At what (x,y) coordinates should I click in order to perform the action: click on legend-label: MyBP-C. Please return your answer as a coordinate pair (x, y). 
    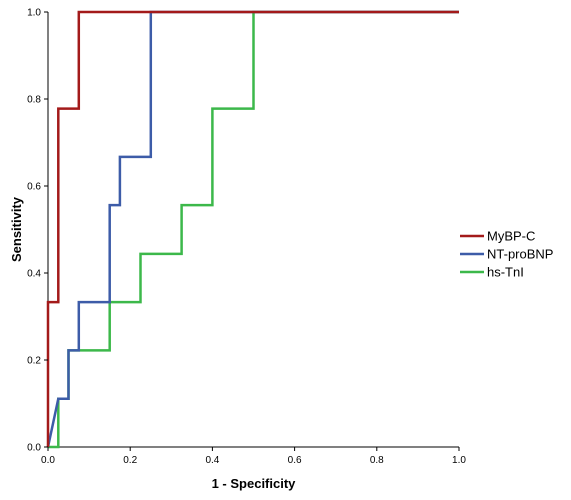
    Looking at the image, I should click on (511, 236).